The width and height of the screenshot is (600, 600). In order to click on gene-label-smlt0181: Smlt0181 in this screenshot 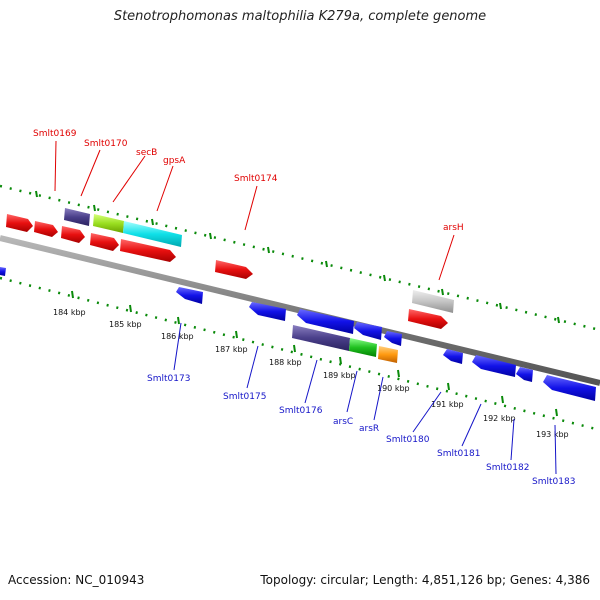, I will do `click(458, 454)`.